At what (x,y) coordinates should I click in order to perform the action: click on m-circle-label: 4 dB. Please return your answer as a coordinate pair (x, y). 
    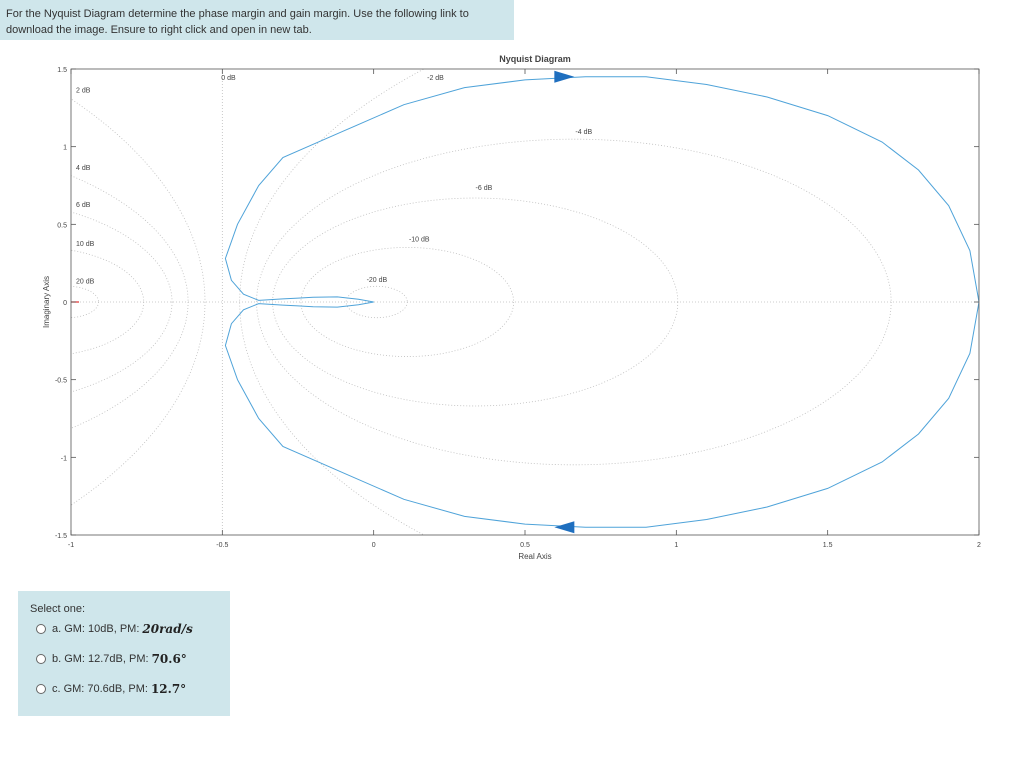
    Looking at the image, I should click on (83, 168).